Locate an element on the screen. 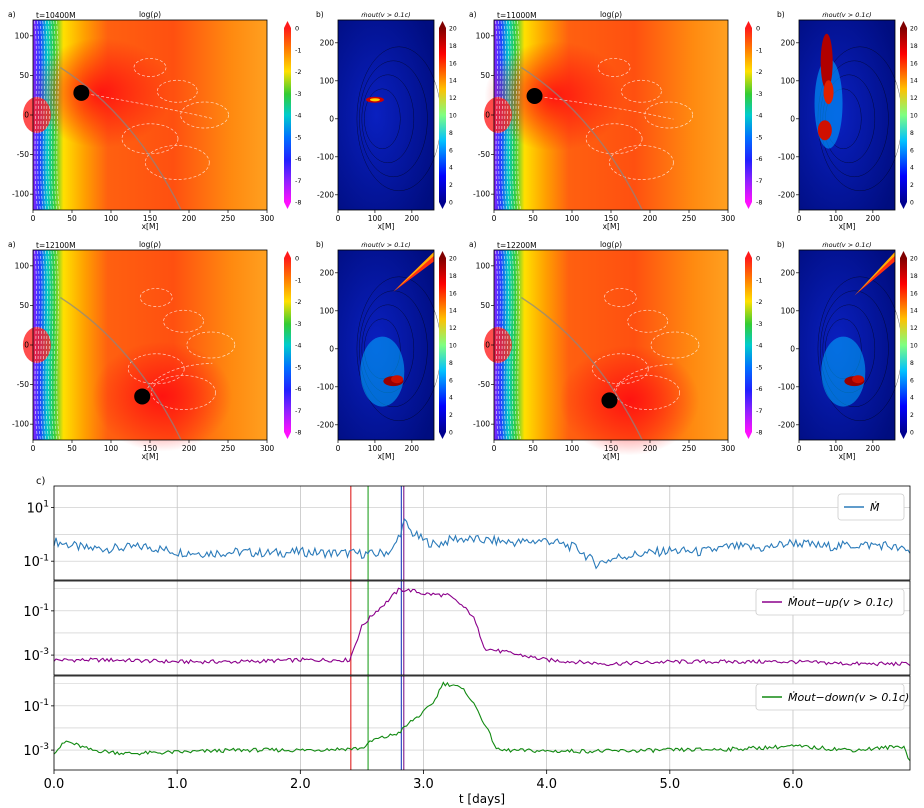 The height and width of the screenshot is (808, 924). colorbar-tick-label: -4 is located at coordinates (298, 116).